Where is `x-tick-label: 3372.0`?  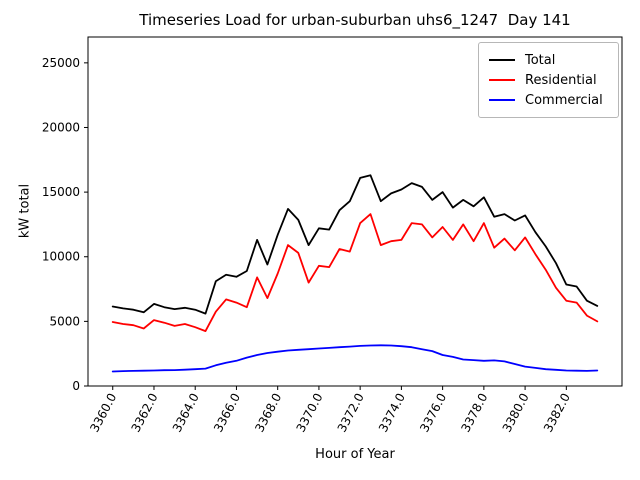
x-tick-label: 3372.0 is located at coordinates (351, 413).